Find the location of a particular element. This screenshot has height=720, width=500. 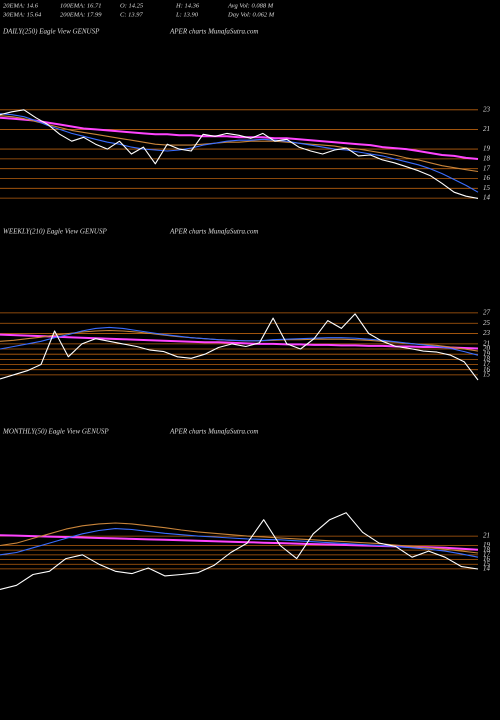

header-stat: 200EMA: 17.99 is located at coordinates (81, 14).